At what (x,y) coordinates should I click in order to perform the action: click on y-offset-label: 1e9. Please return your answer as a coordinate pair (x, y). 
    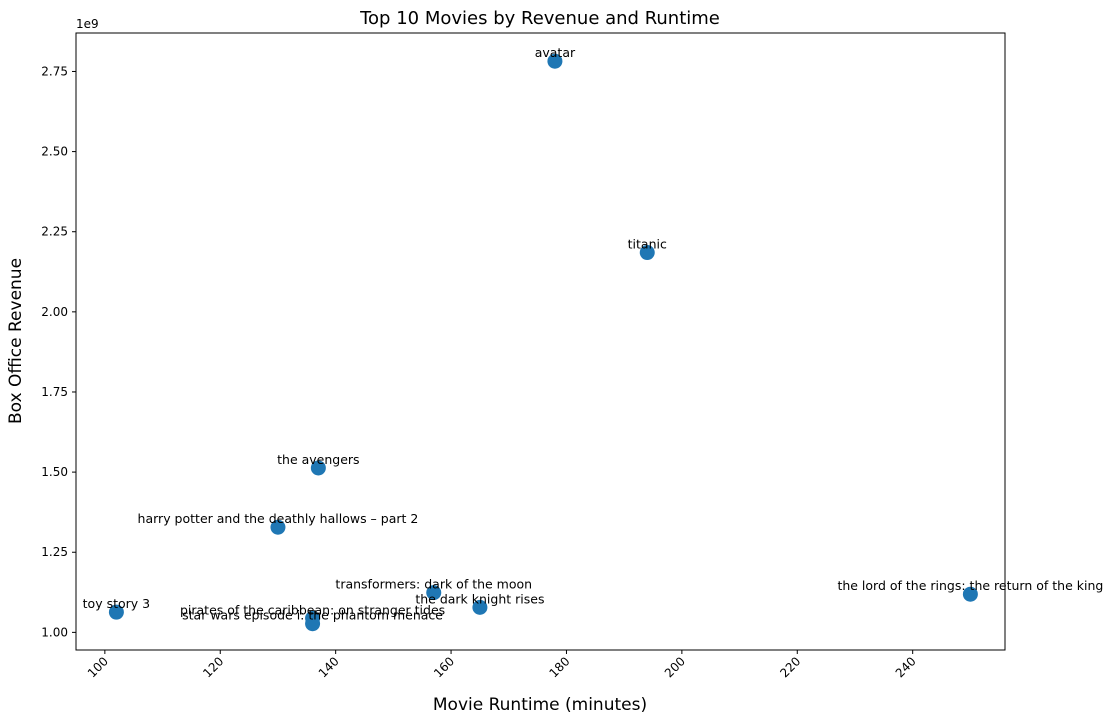
    Looking at the image, I should click on (87, 24).